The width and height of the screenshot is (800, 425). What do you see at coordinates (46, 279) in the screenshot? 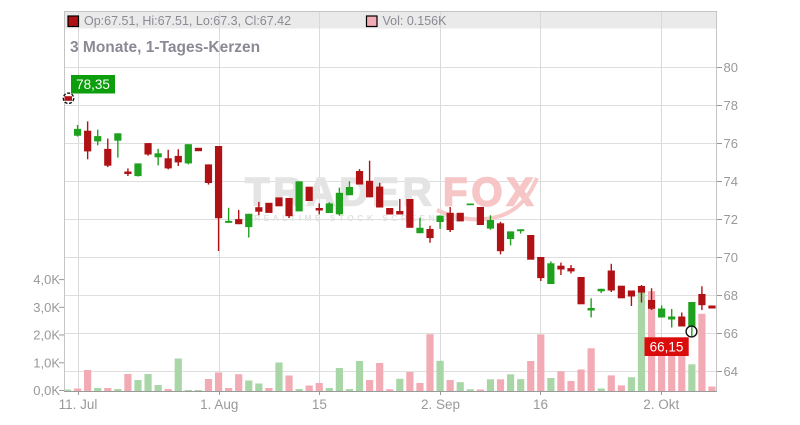
I see `svg-text: 4,0K` at bounding box center [46, 279].